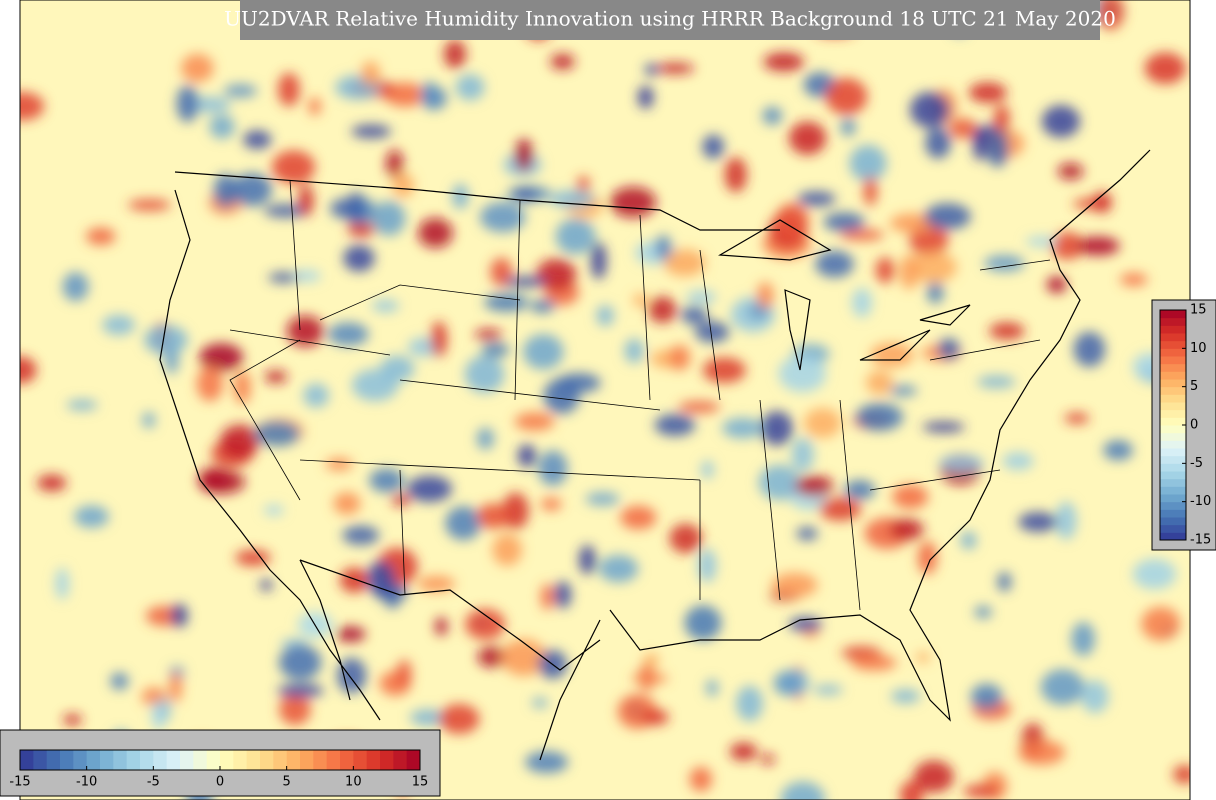  What do you see at coordinates (1200, 540) in the screenshot?
I see `colorbar-tick-label: -15` at bounding box center [1200, 540].